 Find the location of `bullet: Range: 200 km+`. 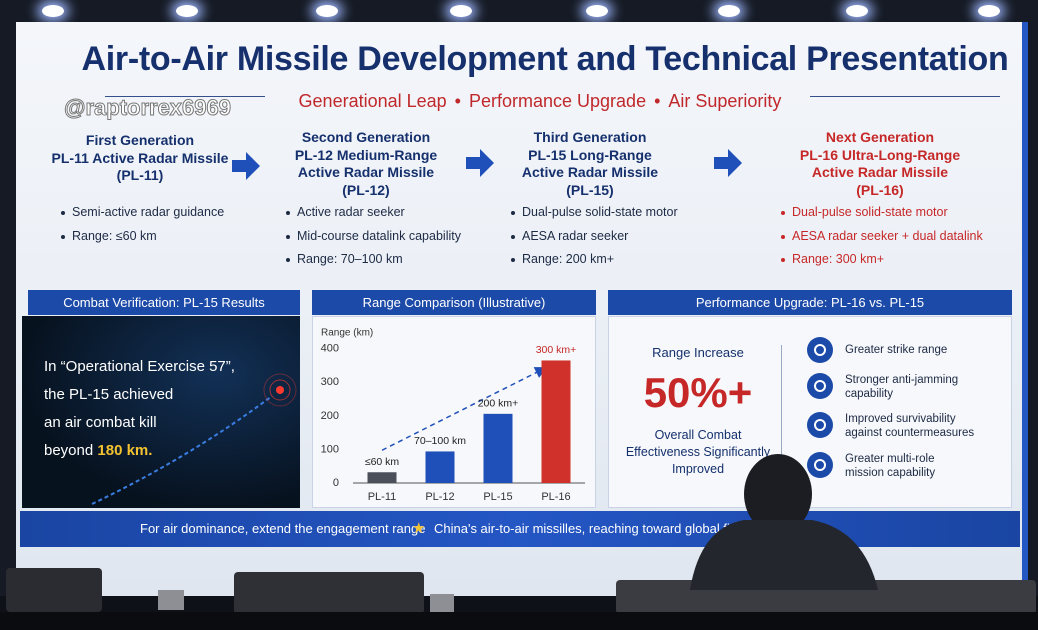

bullet: Range: 200 km+ is located at coordinates (562, 259).